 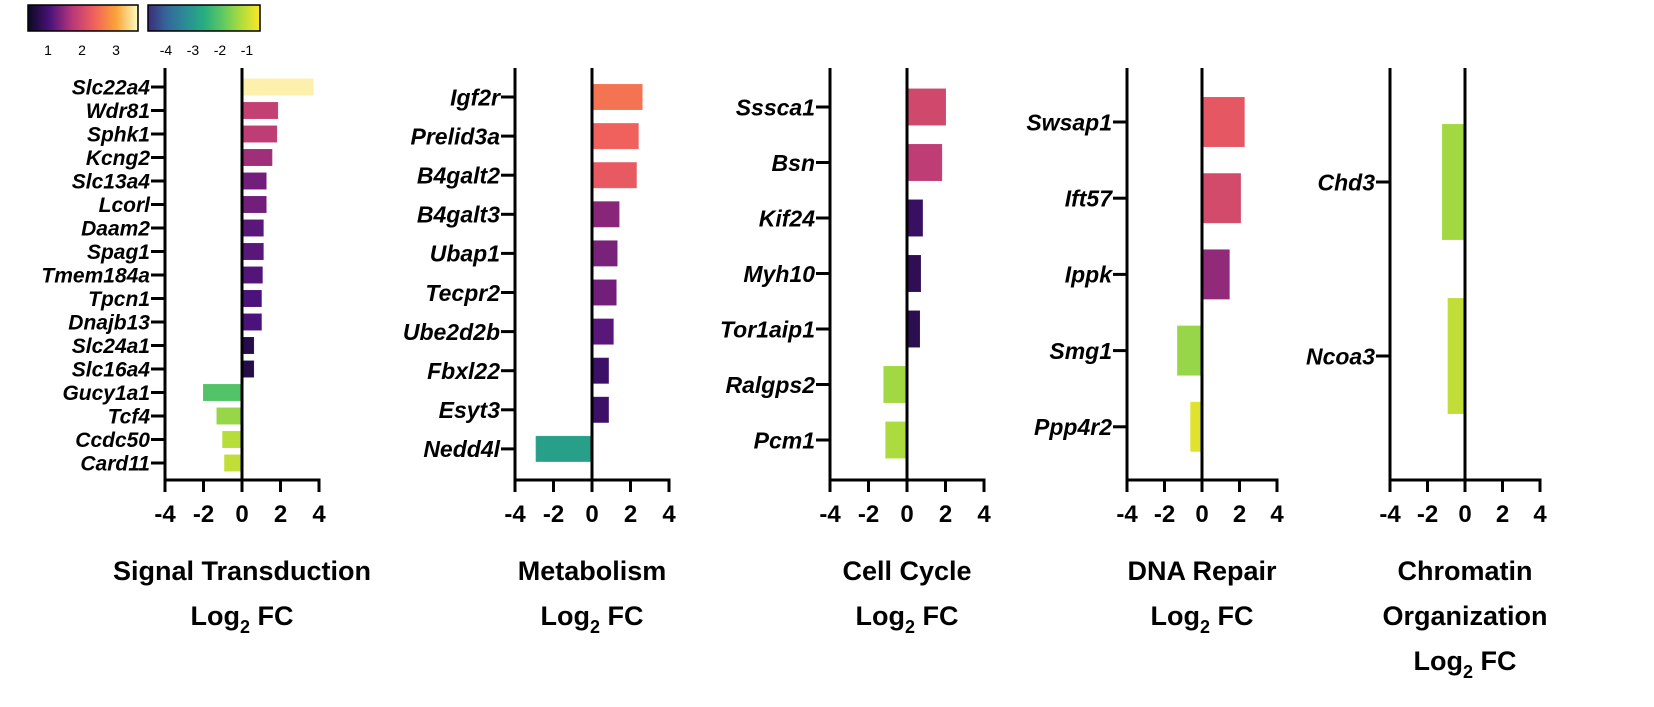 I want to click on bar-kif24, so click(x=914, y=218).